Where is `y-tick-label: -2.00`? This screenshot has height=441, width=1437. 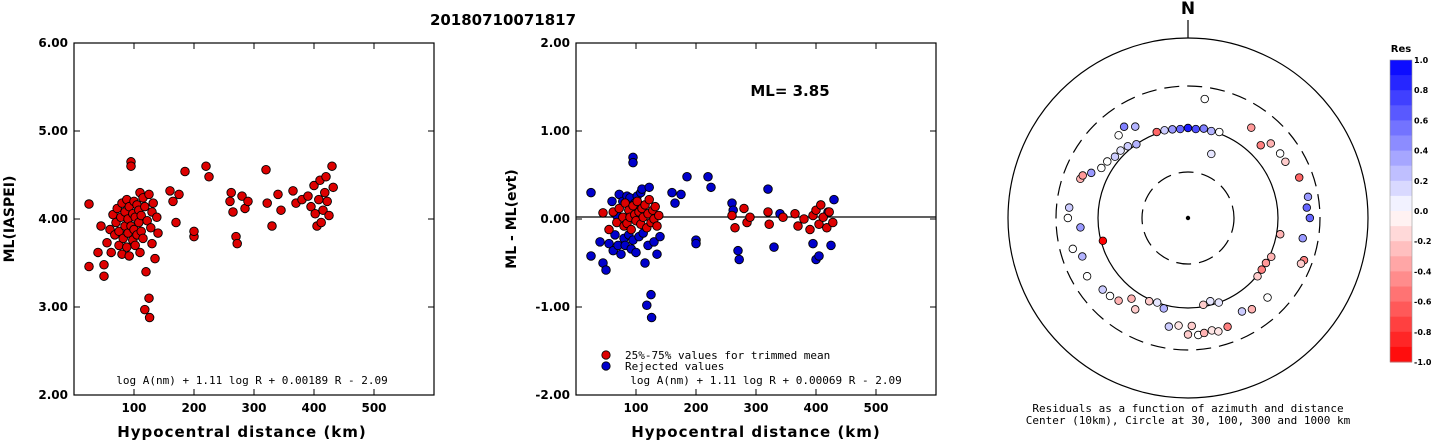 y-tick-label: -2.00 is located at coordinates (552, 395).